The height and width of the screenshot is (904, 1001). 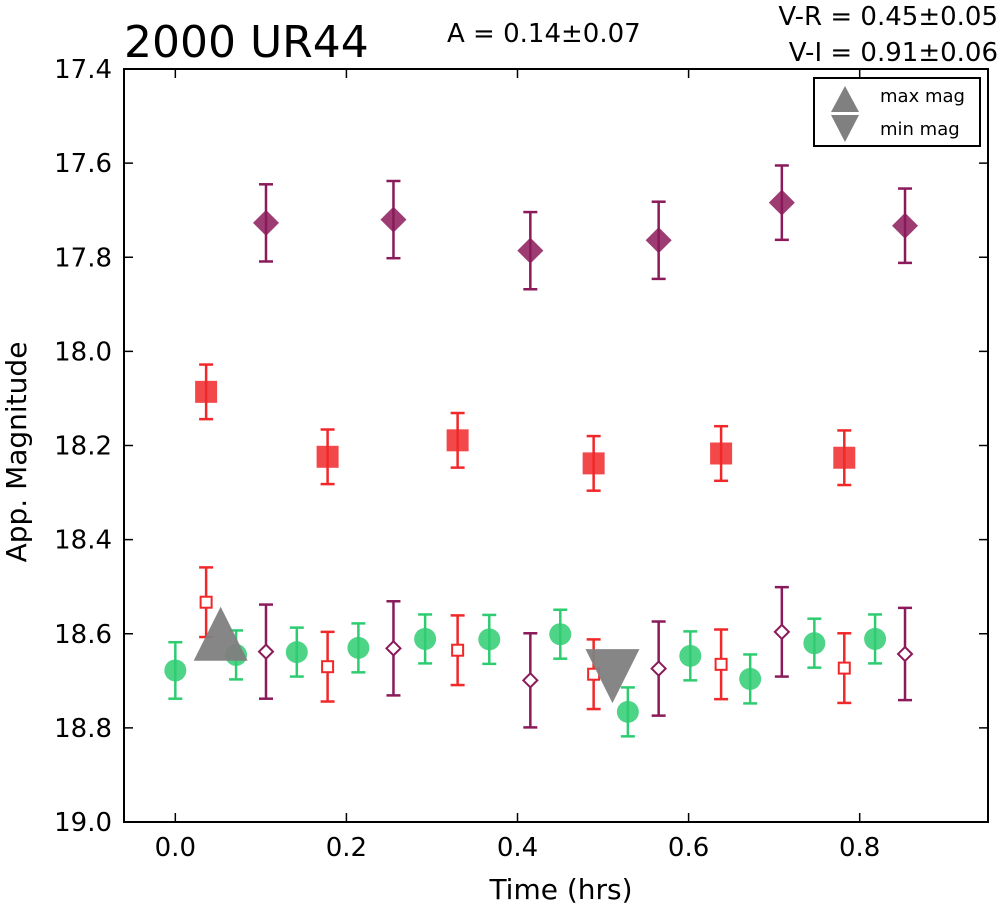 What do you see at coordinates (246, 42) in the screenshot?
I see `chart-title: 2000 UR44` at bounding box center [246, 42].